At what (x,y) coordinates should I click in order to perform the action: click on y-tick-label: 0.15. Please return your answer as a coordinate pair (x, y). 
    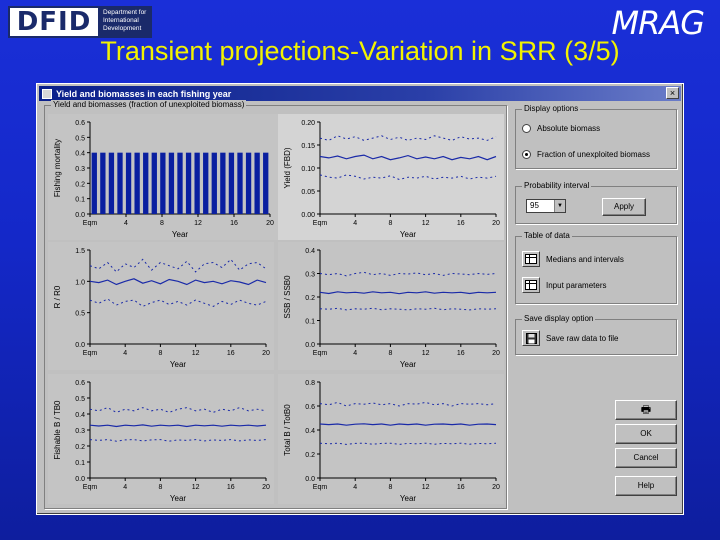
    Looking at the image, I should click on (308, 146).